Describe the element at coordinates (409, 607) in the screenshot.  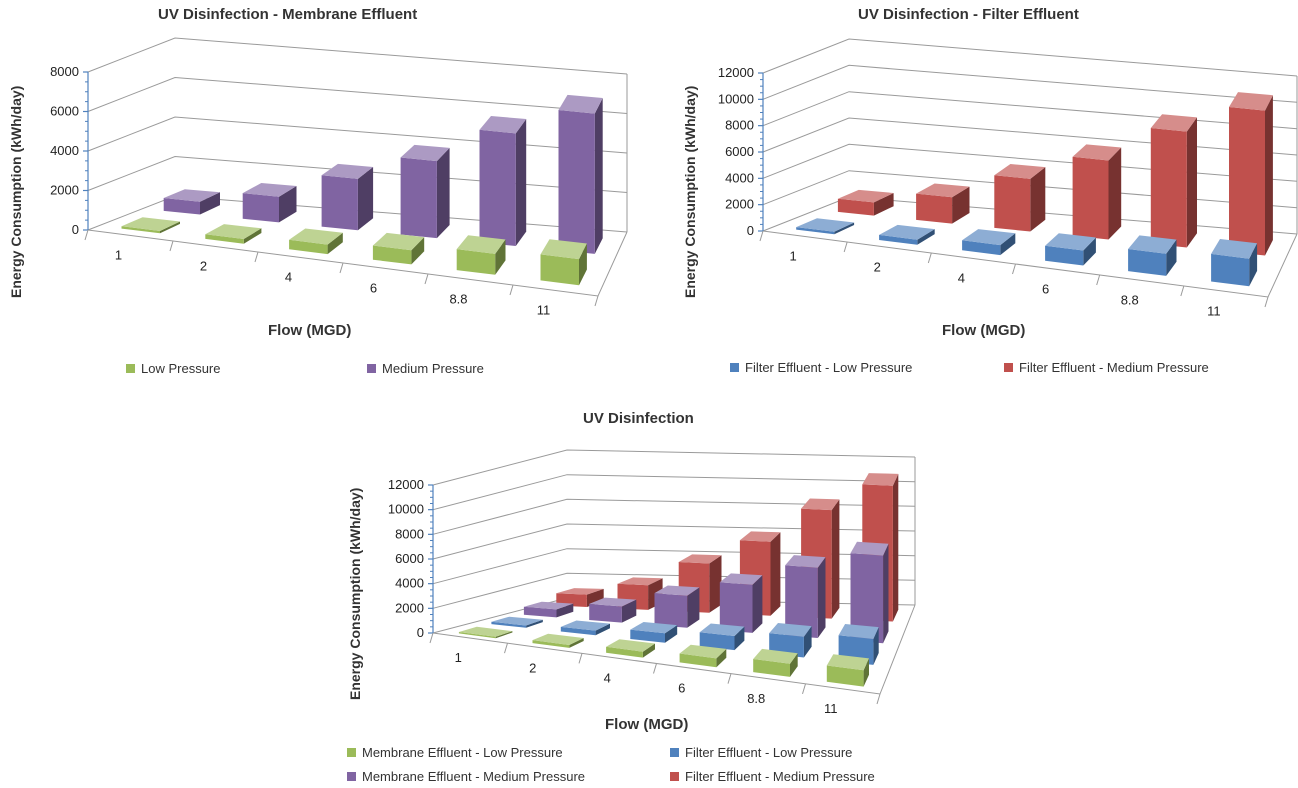
I see `y-tick-label: 2000` at that location.